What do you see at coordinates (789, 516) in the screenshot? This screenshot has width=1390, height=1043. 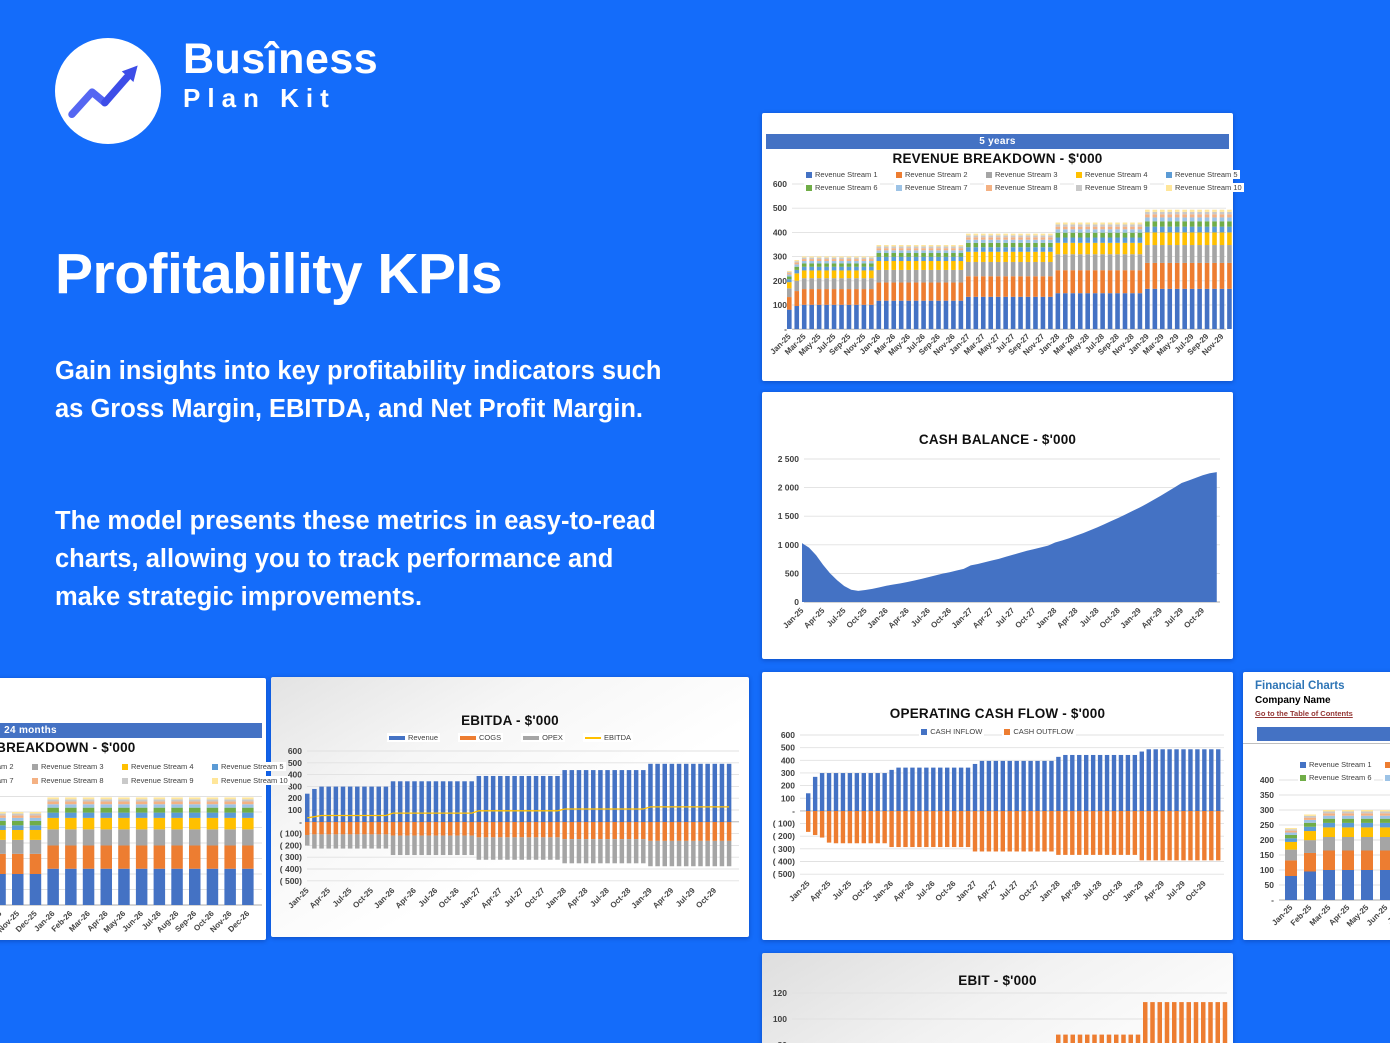 I see `svg-text: 1 500` at bounding box center [789, 516].